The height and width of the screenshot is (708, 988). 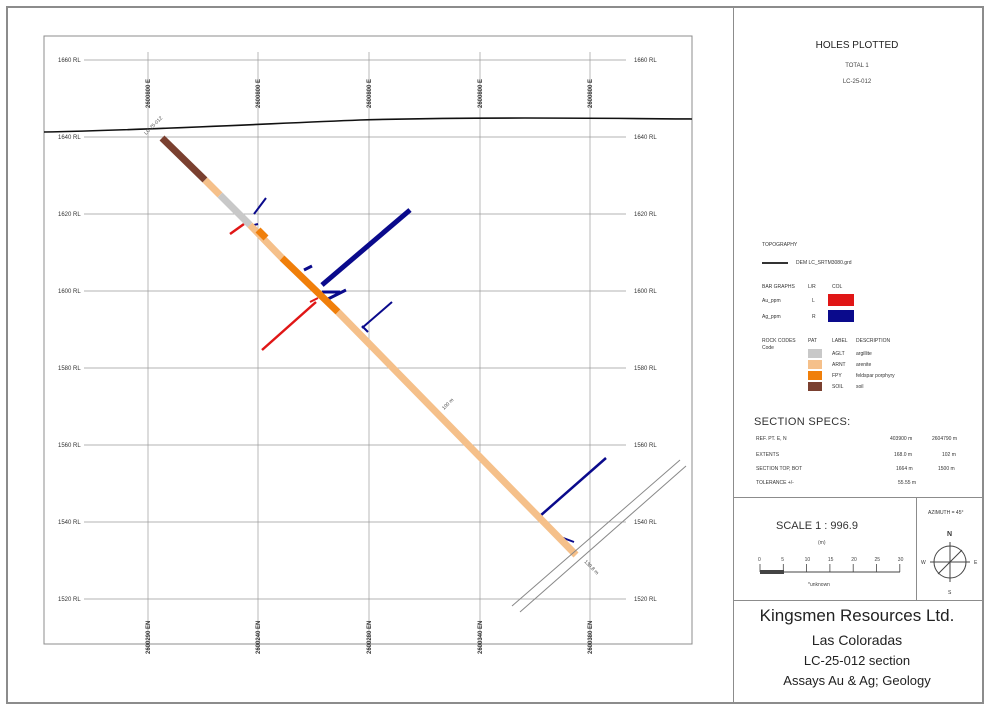 What do you see at coordinates (949, 455) in the screenshot?
I see `spec-extents-v2: 102 m` at bounding box center [949, 455].